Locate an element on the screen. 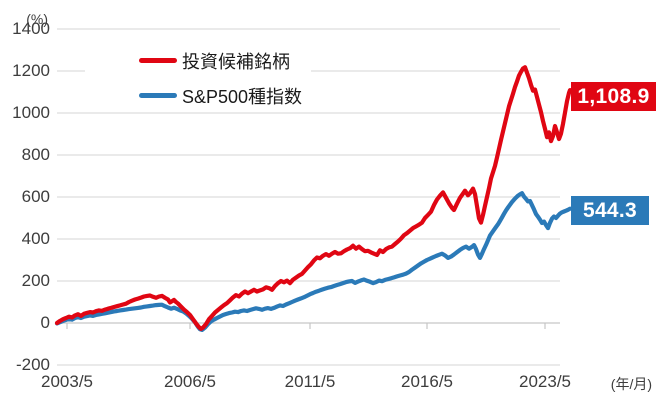 Image resolution: width=660 pixels, height=400 pixels. legend-label: S&P500種指数 is located at coordinates (242, 96).